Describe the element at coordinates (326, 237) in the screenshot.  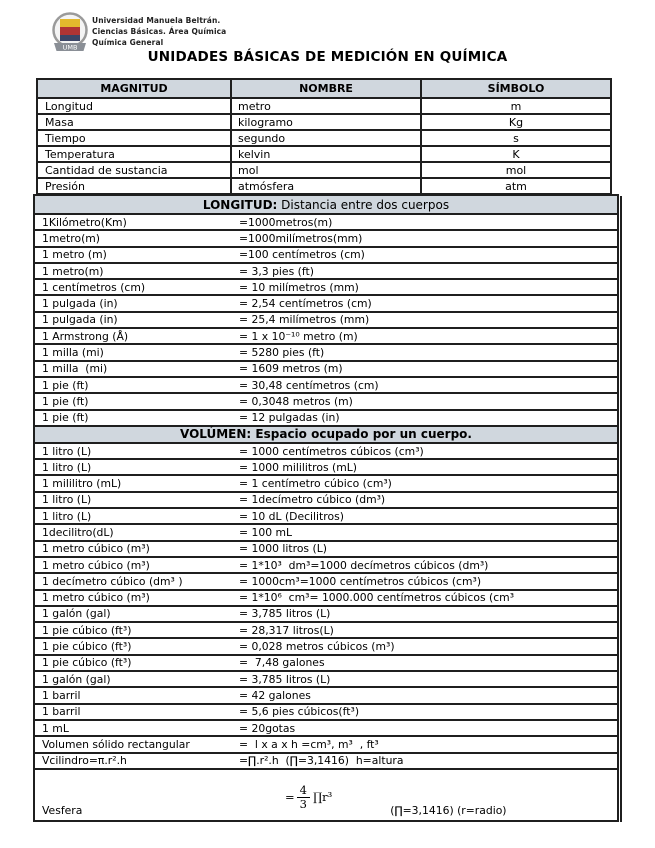
I see `conversion-row: 1metro(m) =1000milímetros(mm)` at that location.